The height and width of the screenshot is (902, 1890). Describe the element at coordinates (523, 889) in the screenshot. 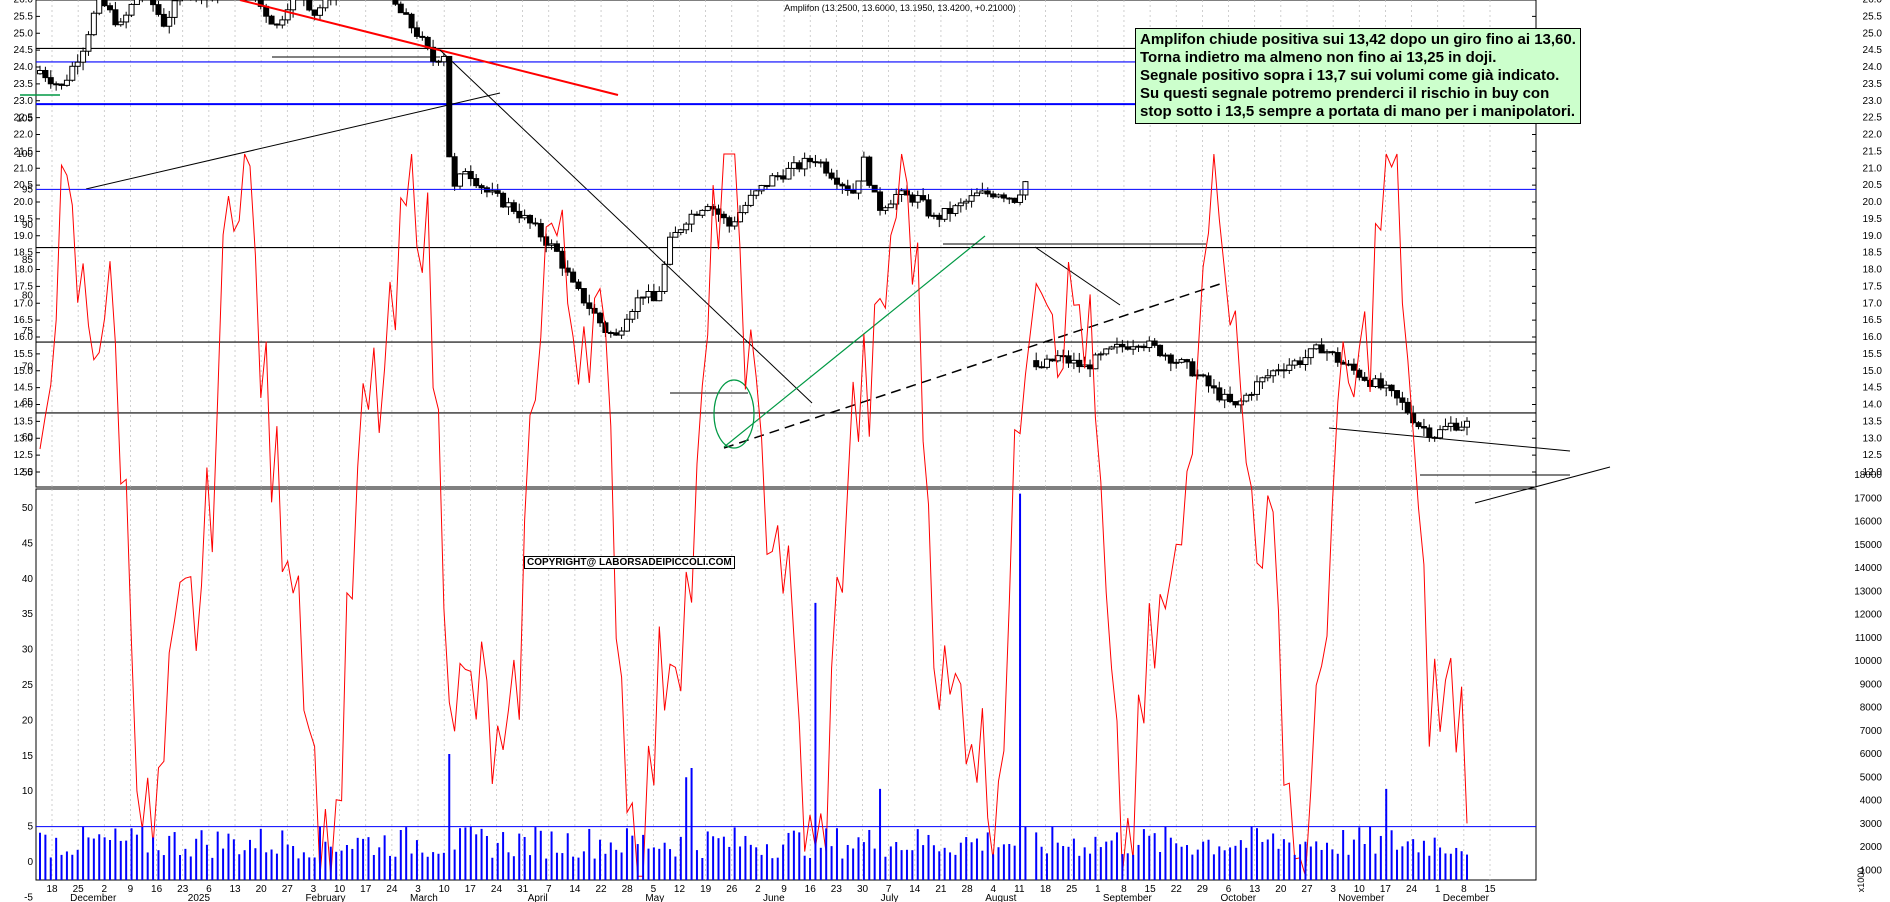

I see `x-tick-label: 31` at that location.